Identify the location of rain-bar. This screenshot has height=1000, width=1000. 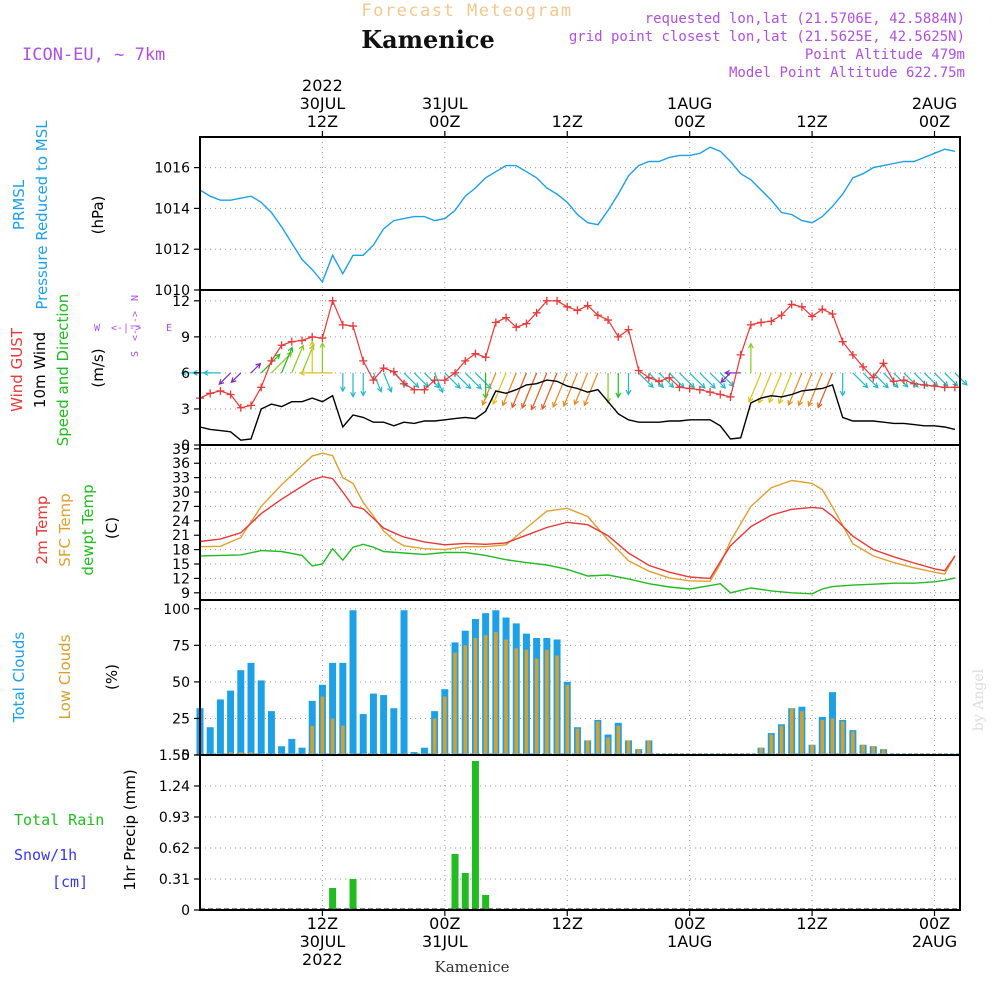
(353, 894).